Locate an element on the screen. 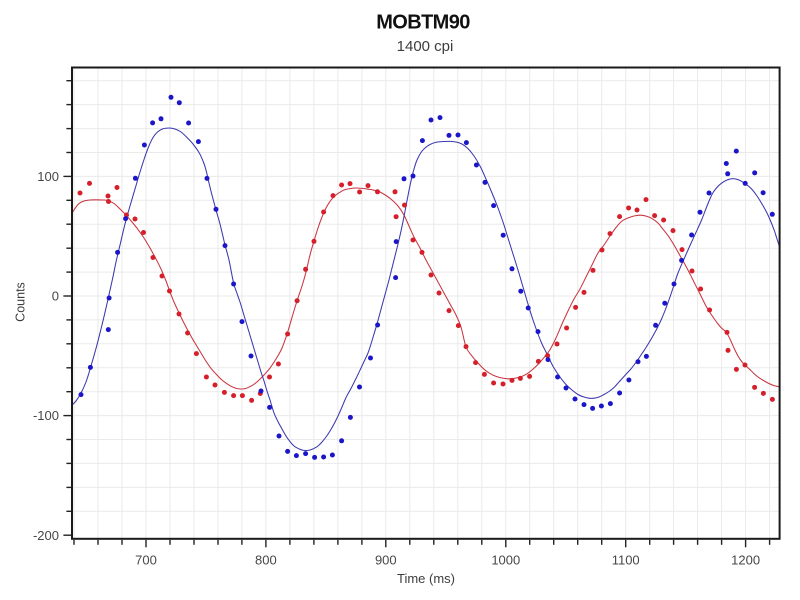  svg-text: -200 is located at coordinates (46, 535).